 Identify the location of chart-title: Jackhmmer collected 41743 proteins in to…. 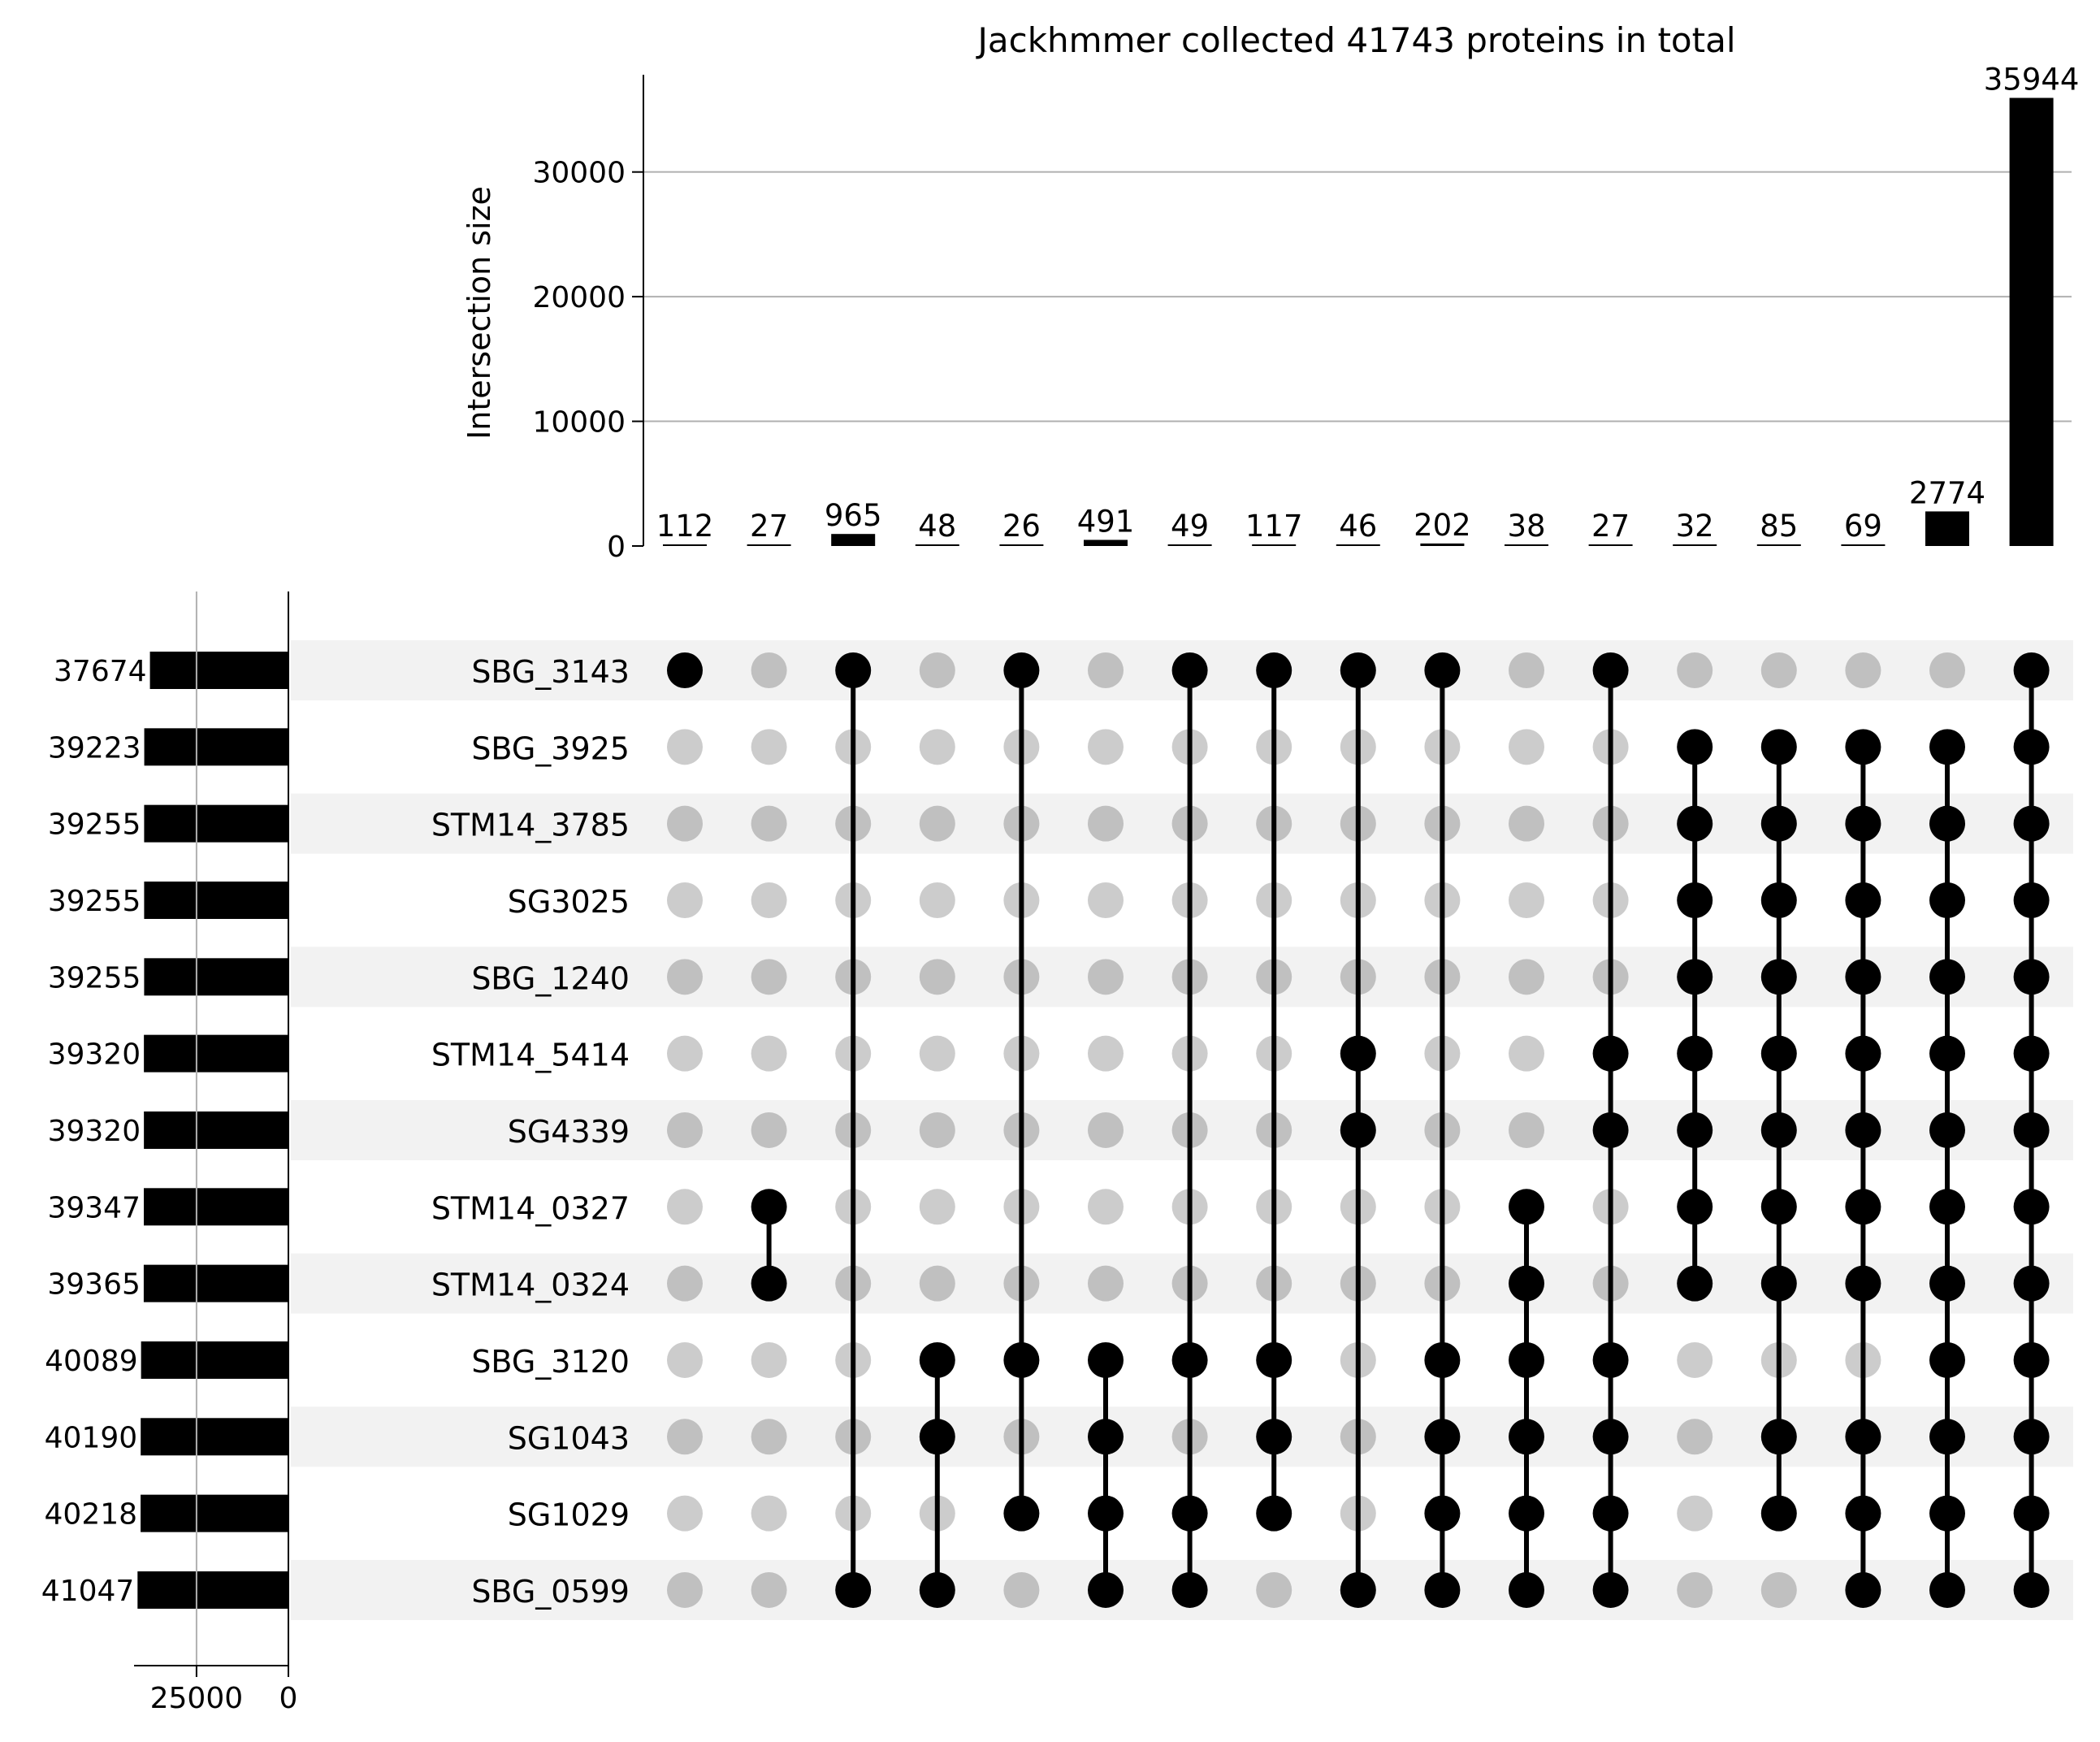
(1356, 40).